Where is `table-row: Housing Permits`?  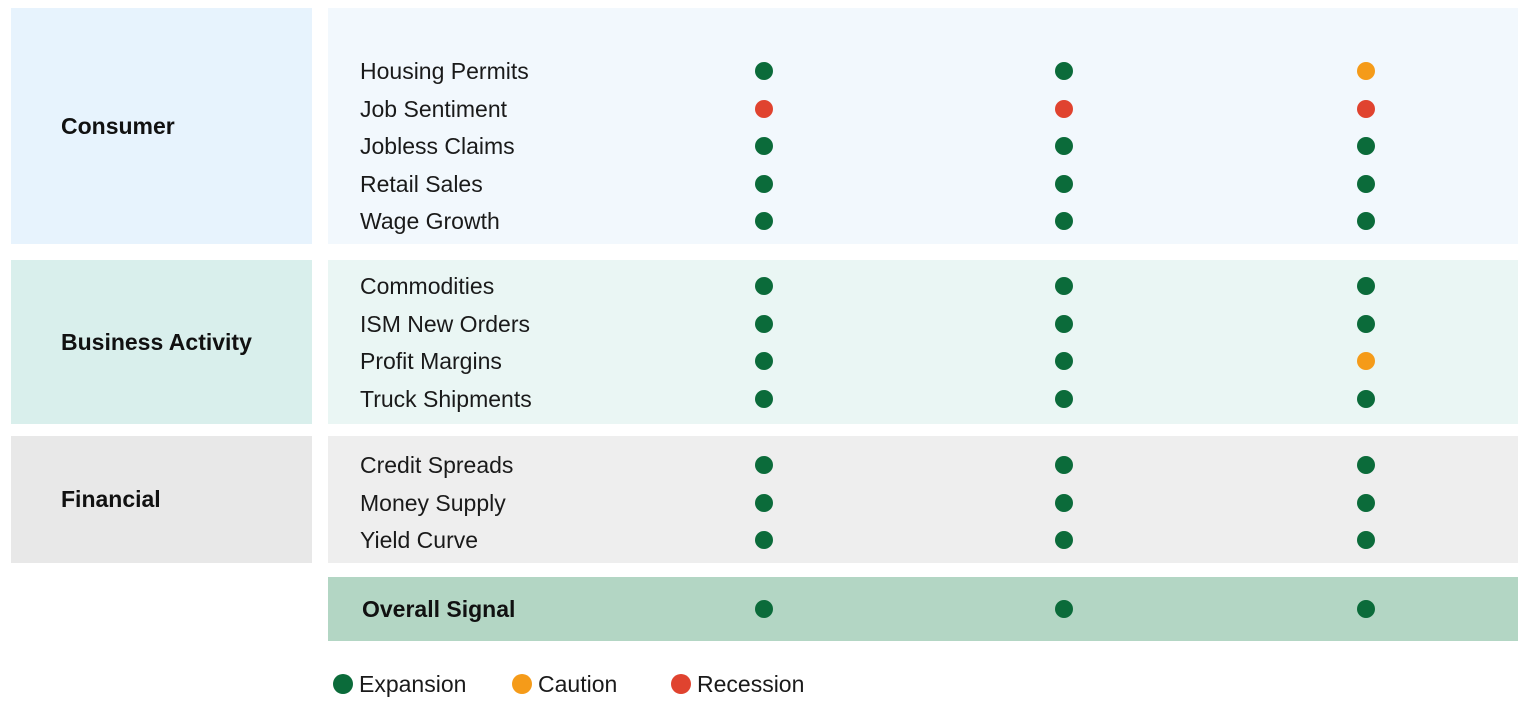
table-row: Housing Permits is located at coordinates (923, 71).